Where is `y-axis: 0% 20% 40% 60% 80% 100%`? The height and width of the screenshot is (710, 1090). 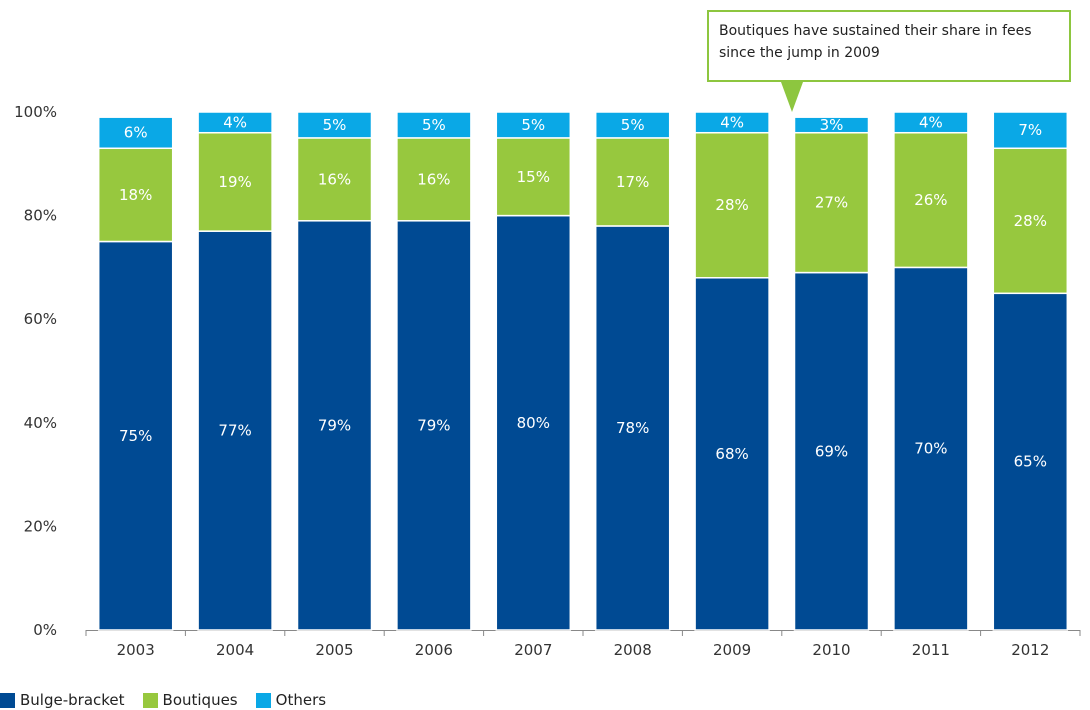 y-axis: 0% 20% 40% 60% 80% 100% is located at coordinates (35, 371).